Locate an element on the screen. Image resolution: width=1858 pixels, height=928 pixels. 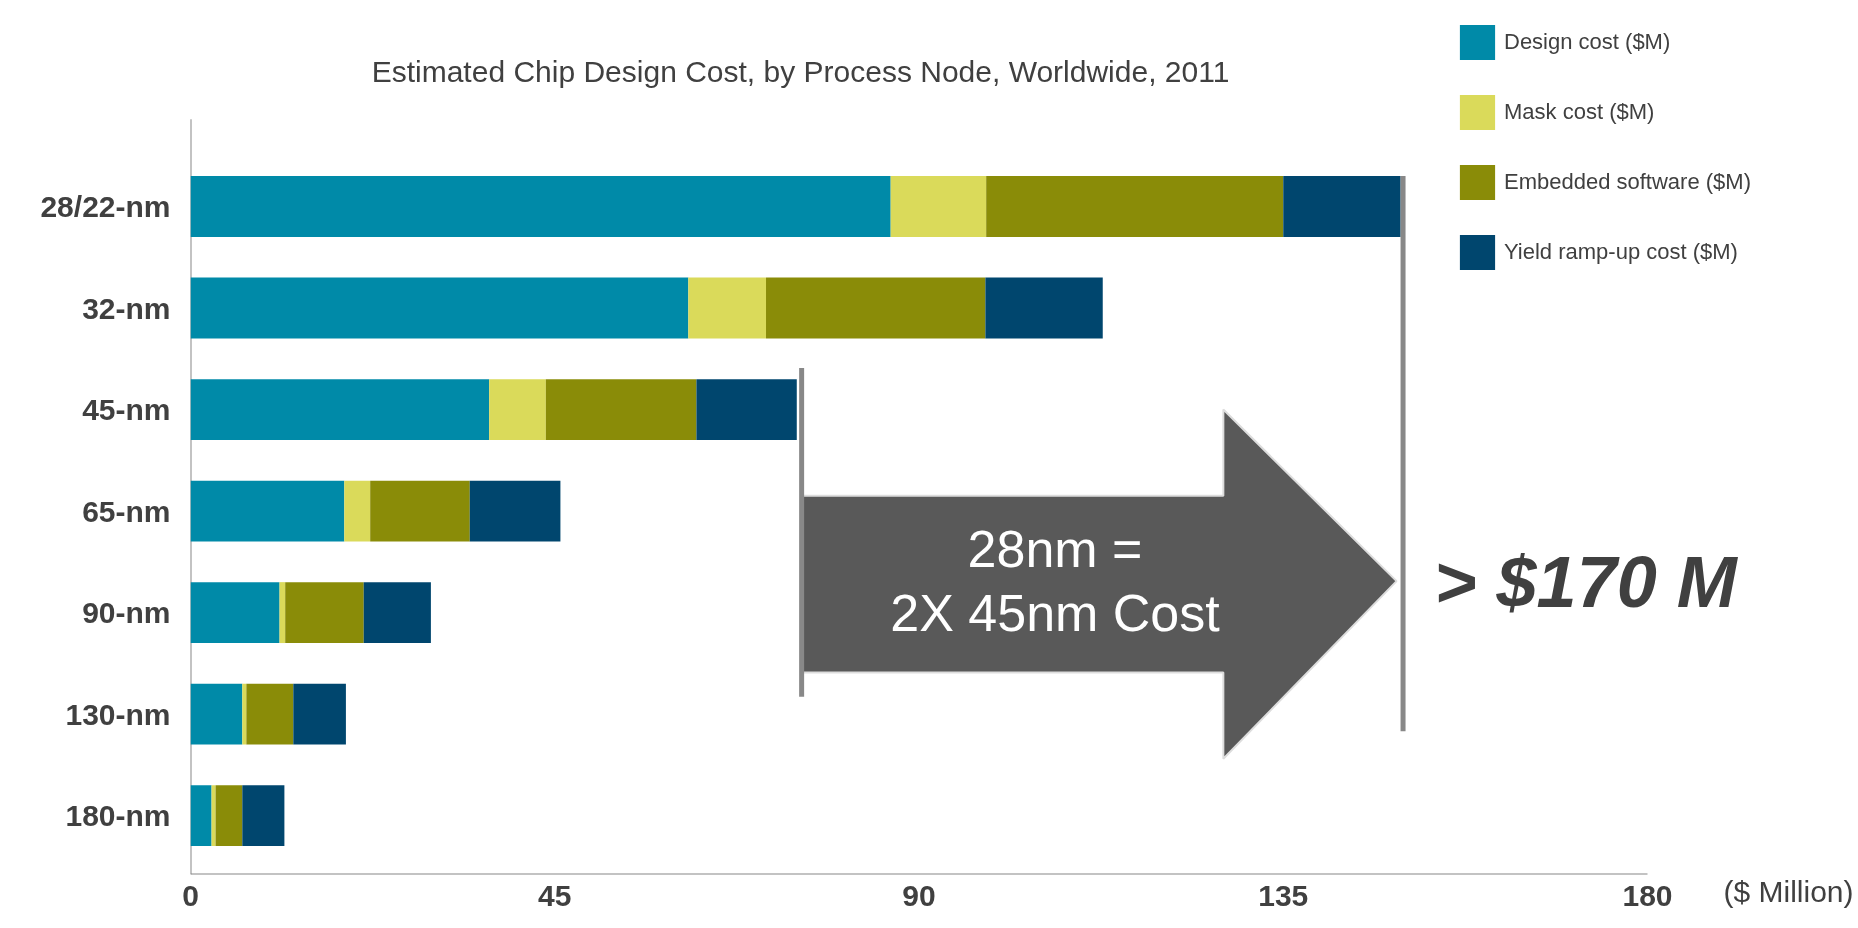
x-tick-label: 90 is located at coordinates (919, 895).